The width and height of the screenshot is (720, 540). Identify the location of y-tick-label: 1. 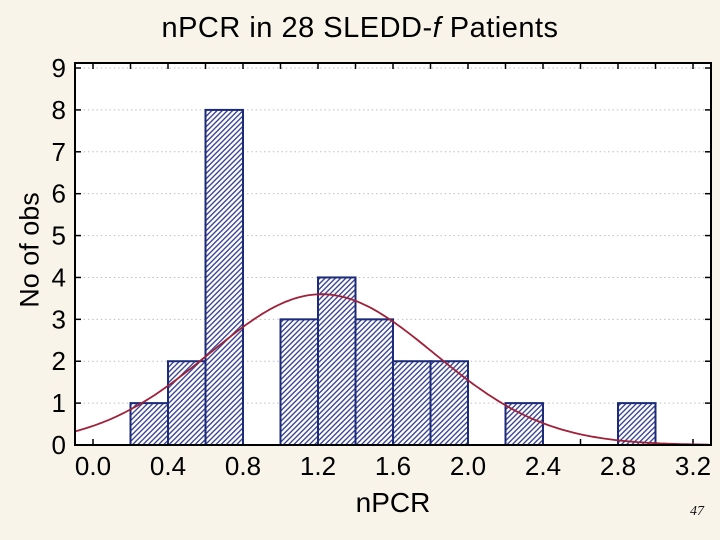
(59, 403).